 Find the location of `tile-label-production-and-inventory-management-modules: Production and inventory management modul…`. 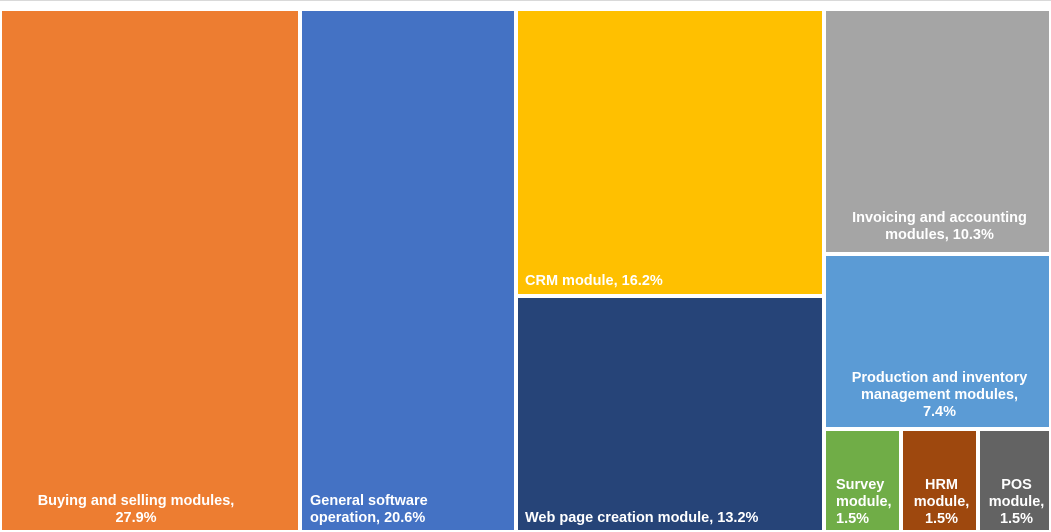

tile-label-production-and-inventory-management-modules: Production and inventory management modul… is located at coordinates (939, 395).